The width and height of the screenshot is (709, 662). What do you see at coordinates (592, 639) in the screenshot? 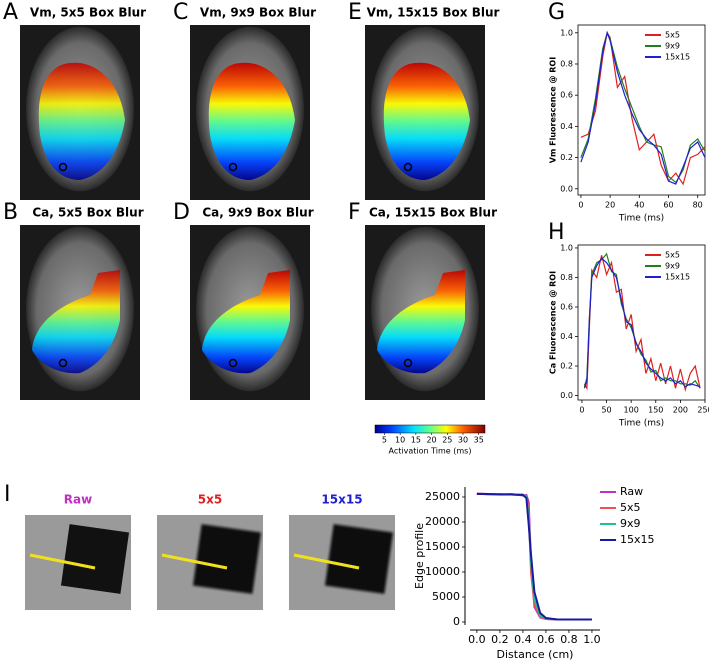
I see `x-tick-label: 1.0` at bounding box center [592, 639].